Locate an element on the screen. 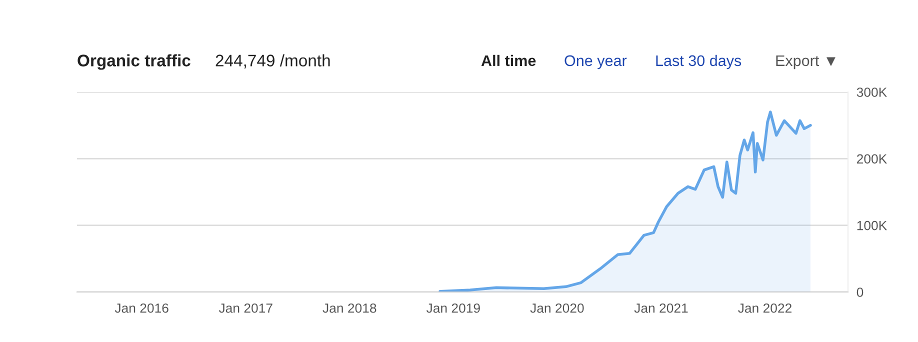 The width and height of the screenshot is (918, 342). x-tick-label: Jan 2020 is located at coordinates (557, 308).